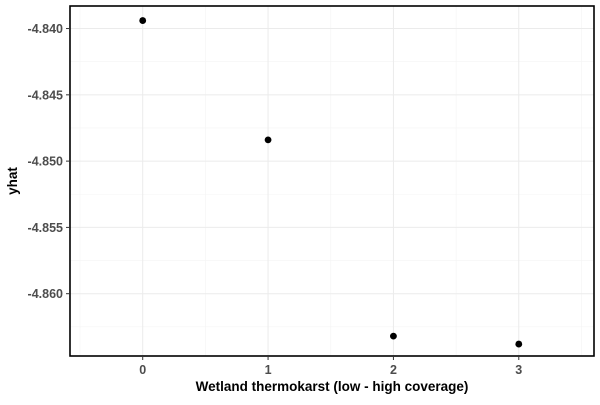 Image resolution: width=600 pixels, height=405 pixels. I want to click on y-axis-tick-labels: -4.840 -4.845 -4.850 -4.855 -4.860, so click(45, 161).